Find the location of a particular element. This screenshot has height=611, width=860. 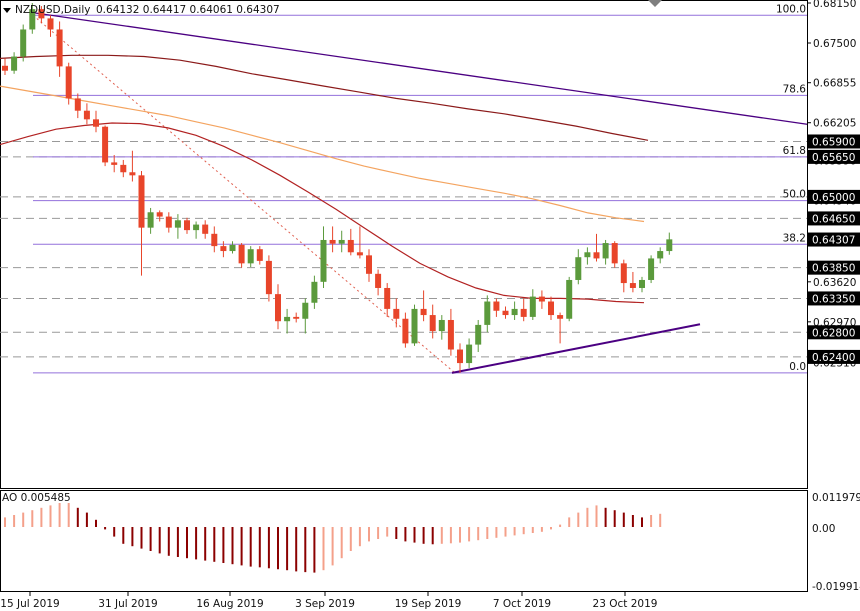

ao-axis-top: 0.011979 is located at coordinates (836, 498).